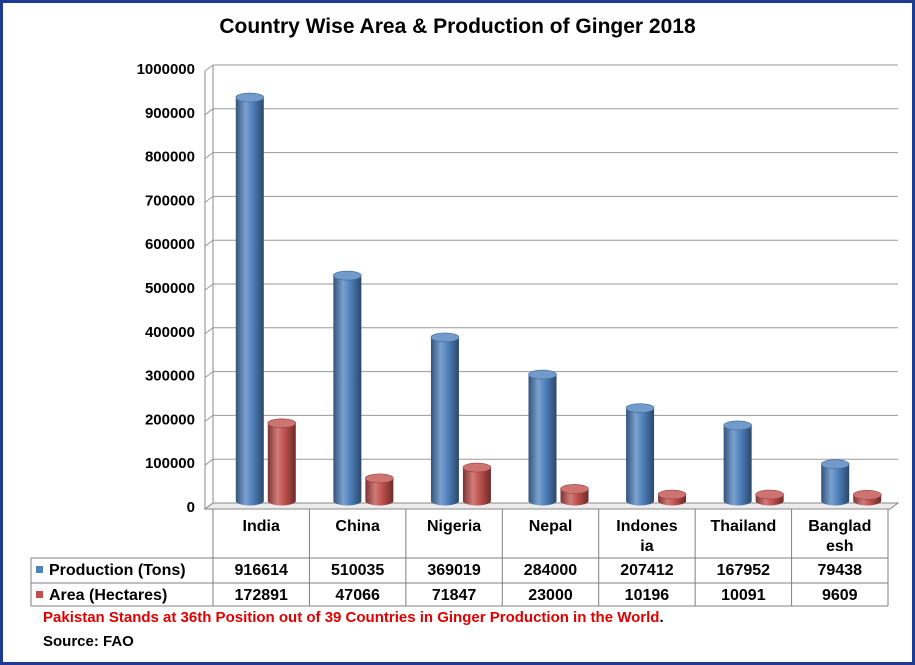  I want to click on data-table-value: 510035, so click(357, 570).